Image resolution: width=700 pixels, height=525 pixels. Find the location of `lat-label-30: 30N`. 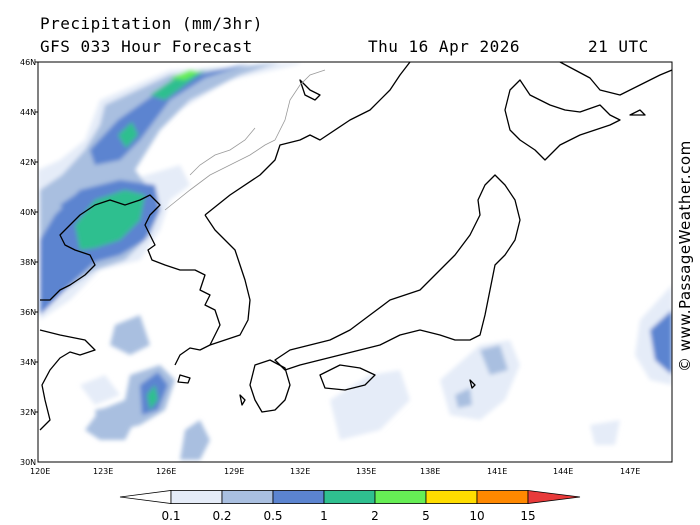

lat-label-30: 30N is located at coordinates (28, 462).